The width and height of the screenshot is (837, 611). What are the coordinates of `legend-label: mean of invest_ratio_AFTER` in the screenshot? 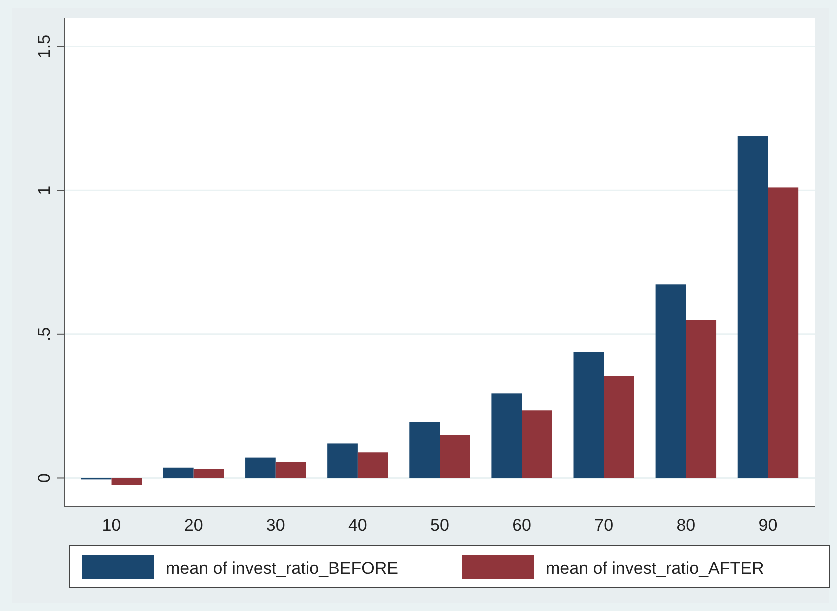 It's located at (655, 568).